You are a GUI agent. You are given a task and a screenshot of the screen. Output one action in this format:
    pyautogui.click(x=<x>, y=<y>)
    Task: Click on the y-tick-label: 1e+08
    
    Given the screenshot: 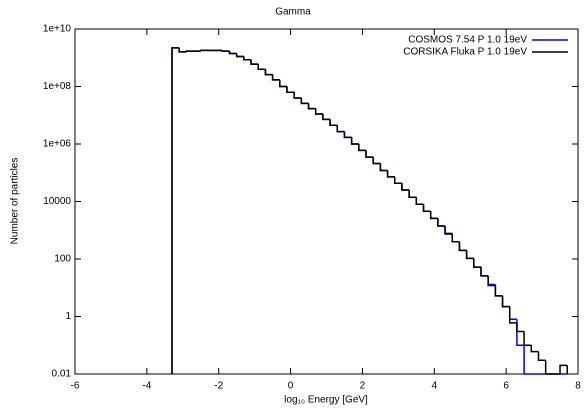 What is the action you would take?
    pyautogui.click(x=57, y=86)
    